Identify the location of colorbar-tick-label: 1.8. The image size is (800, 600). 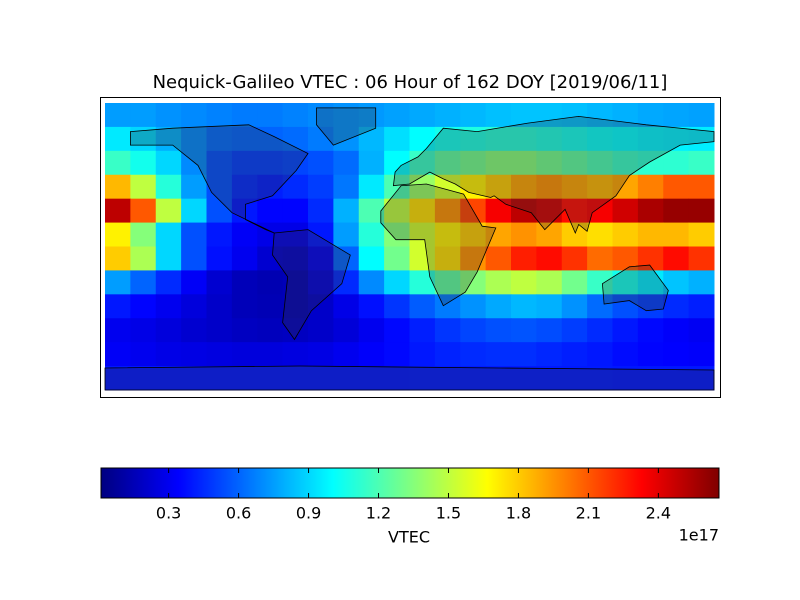
(518, 513).